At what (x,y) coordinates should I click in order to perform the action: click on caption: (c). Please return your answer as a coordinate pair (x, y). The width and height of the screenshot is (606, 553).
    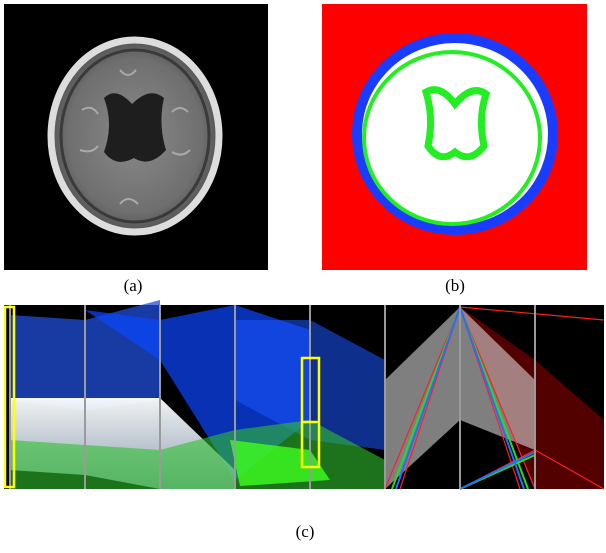
    Looking at the image, I should click on (305, 531).